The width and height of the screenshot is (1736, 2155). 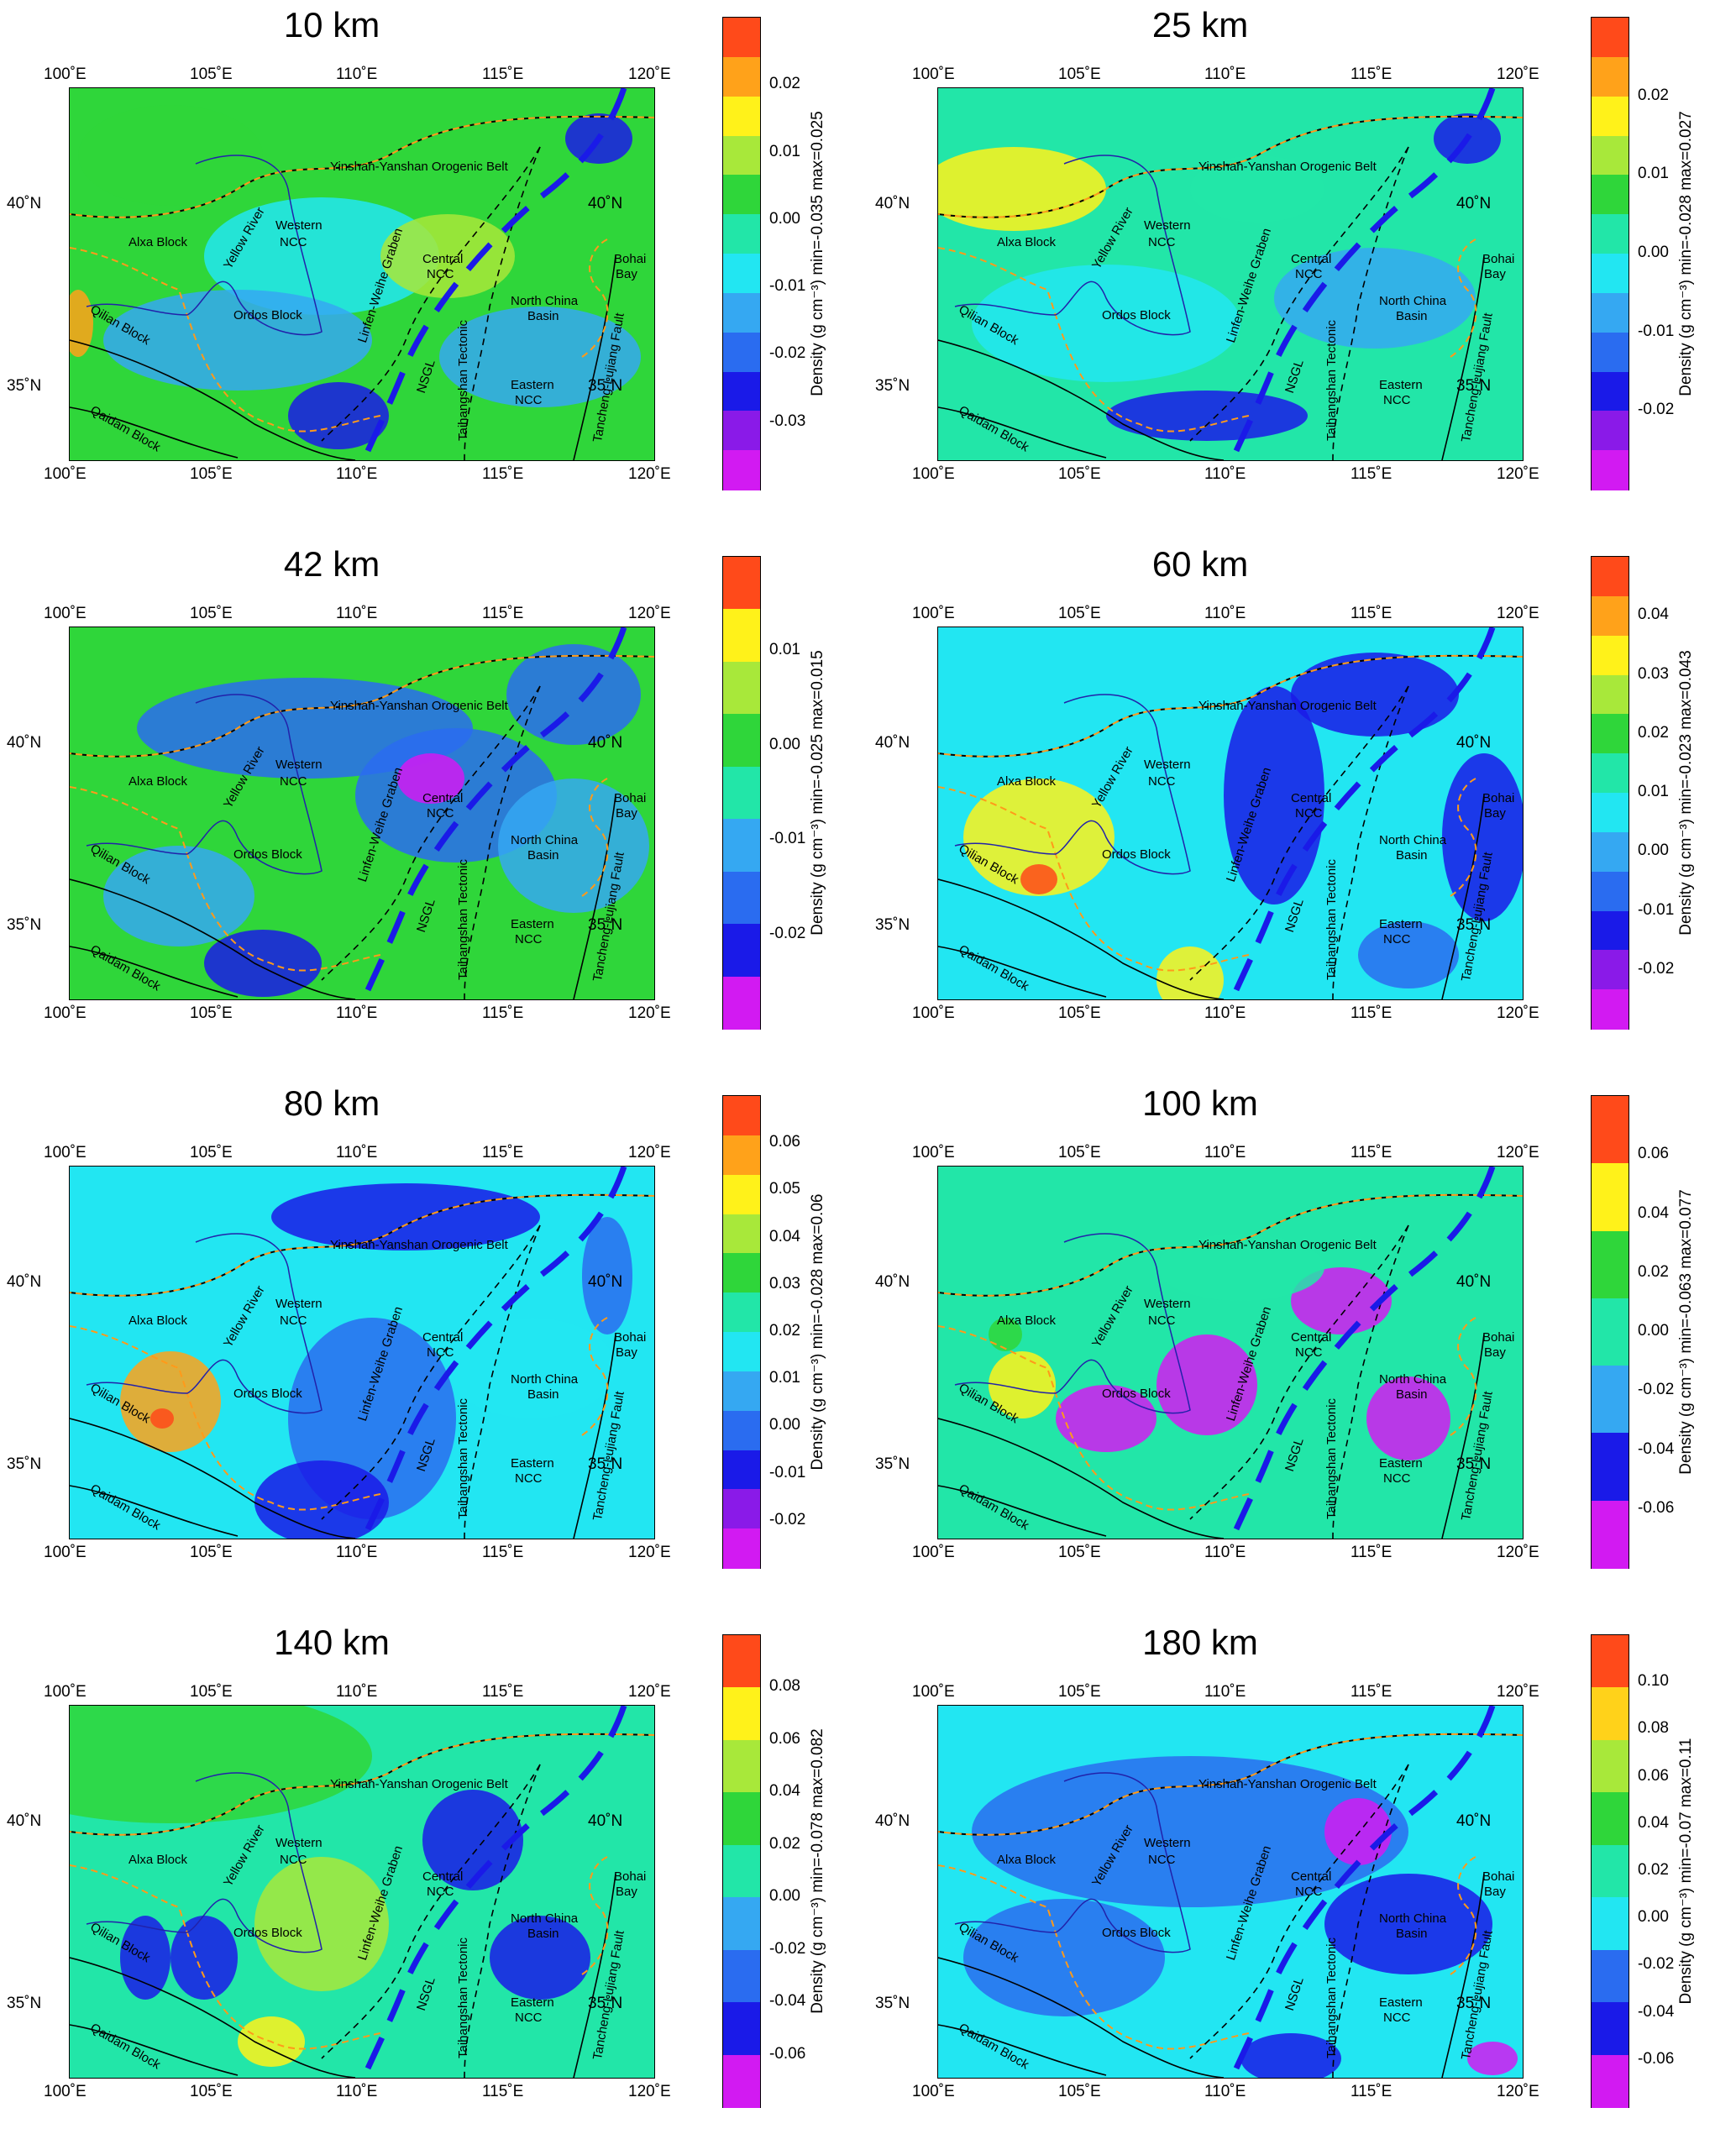 What do you see at coordinates (630, 259) in the screenshot?
I see `geo-label-bohai: Bohai` at bounding box center [630, 259].